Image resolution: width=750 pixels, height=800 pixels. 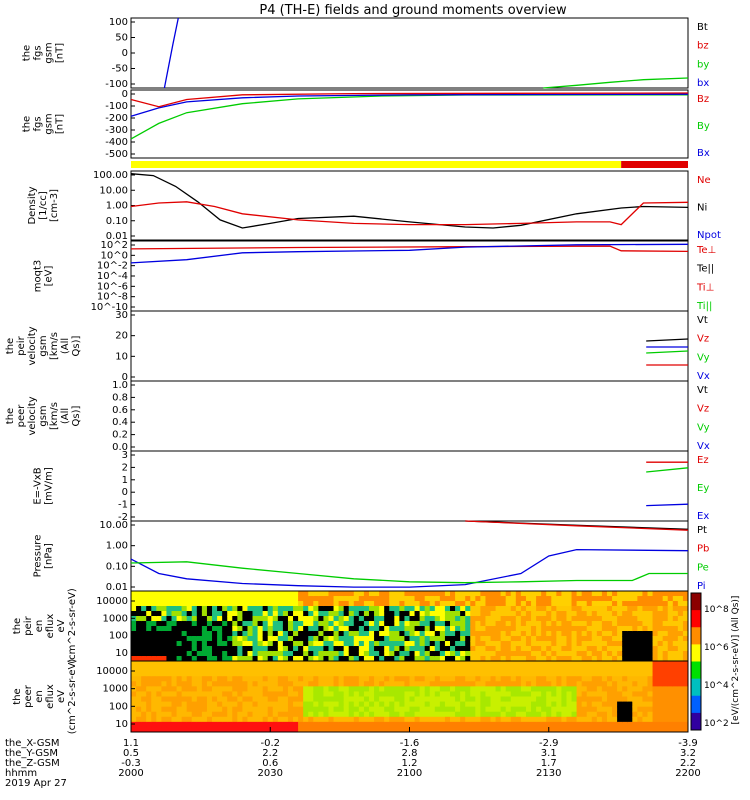 I want to click on y-tick-label: -300, so click(x=116, y=130).